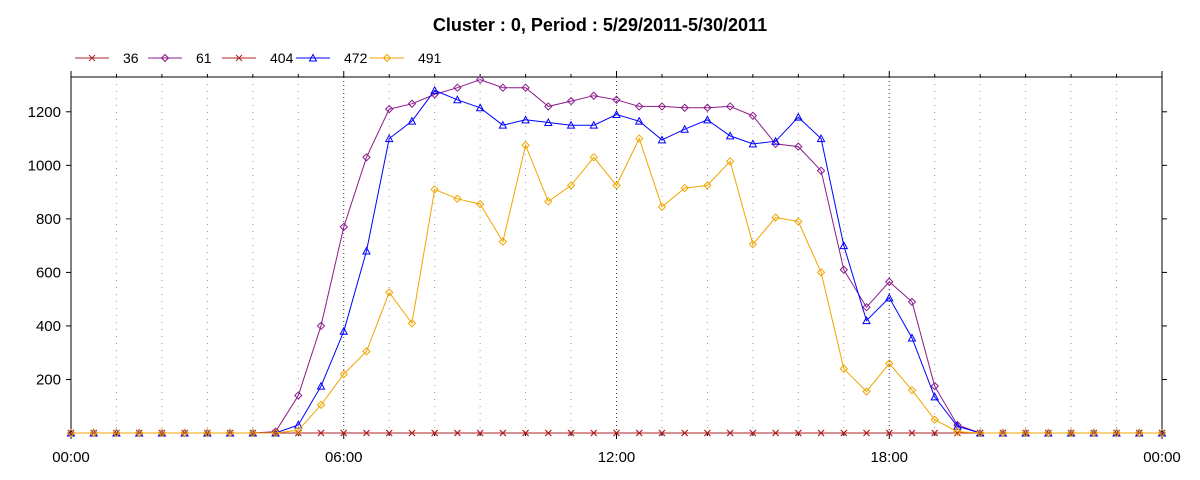 This screenshot has width=1200, height=480. I want to click on legend: 36 61 404 472 491, so click(258, 58).